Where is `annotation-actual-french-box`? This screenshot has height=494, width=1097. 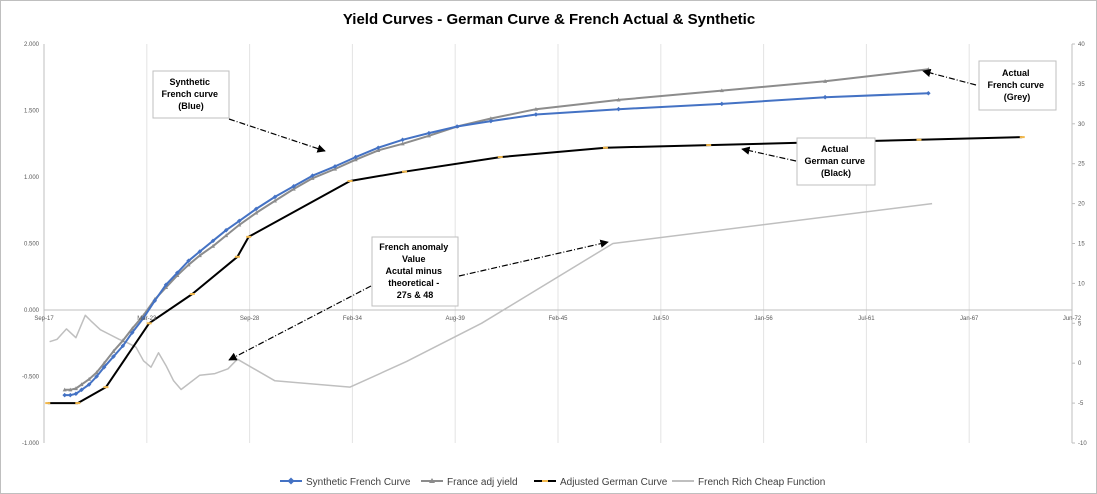 annotation-actual-french-box is located at coordinates (1017, 85).